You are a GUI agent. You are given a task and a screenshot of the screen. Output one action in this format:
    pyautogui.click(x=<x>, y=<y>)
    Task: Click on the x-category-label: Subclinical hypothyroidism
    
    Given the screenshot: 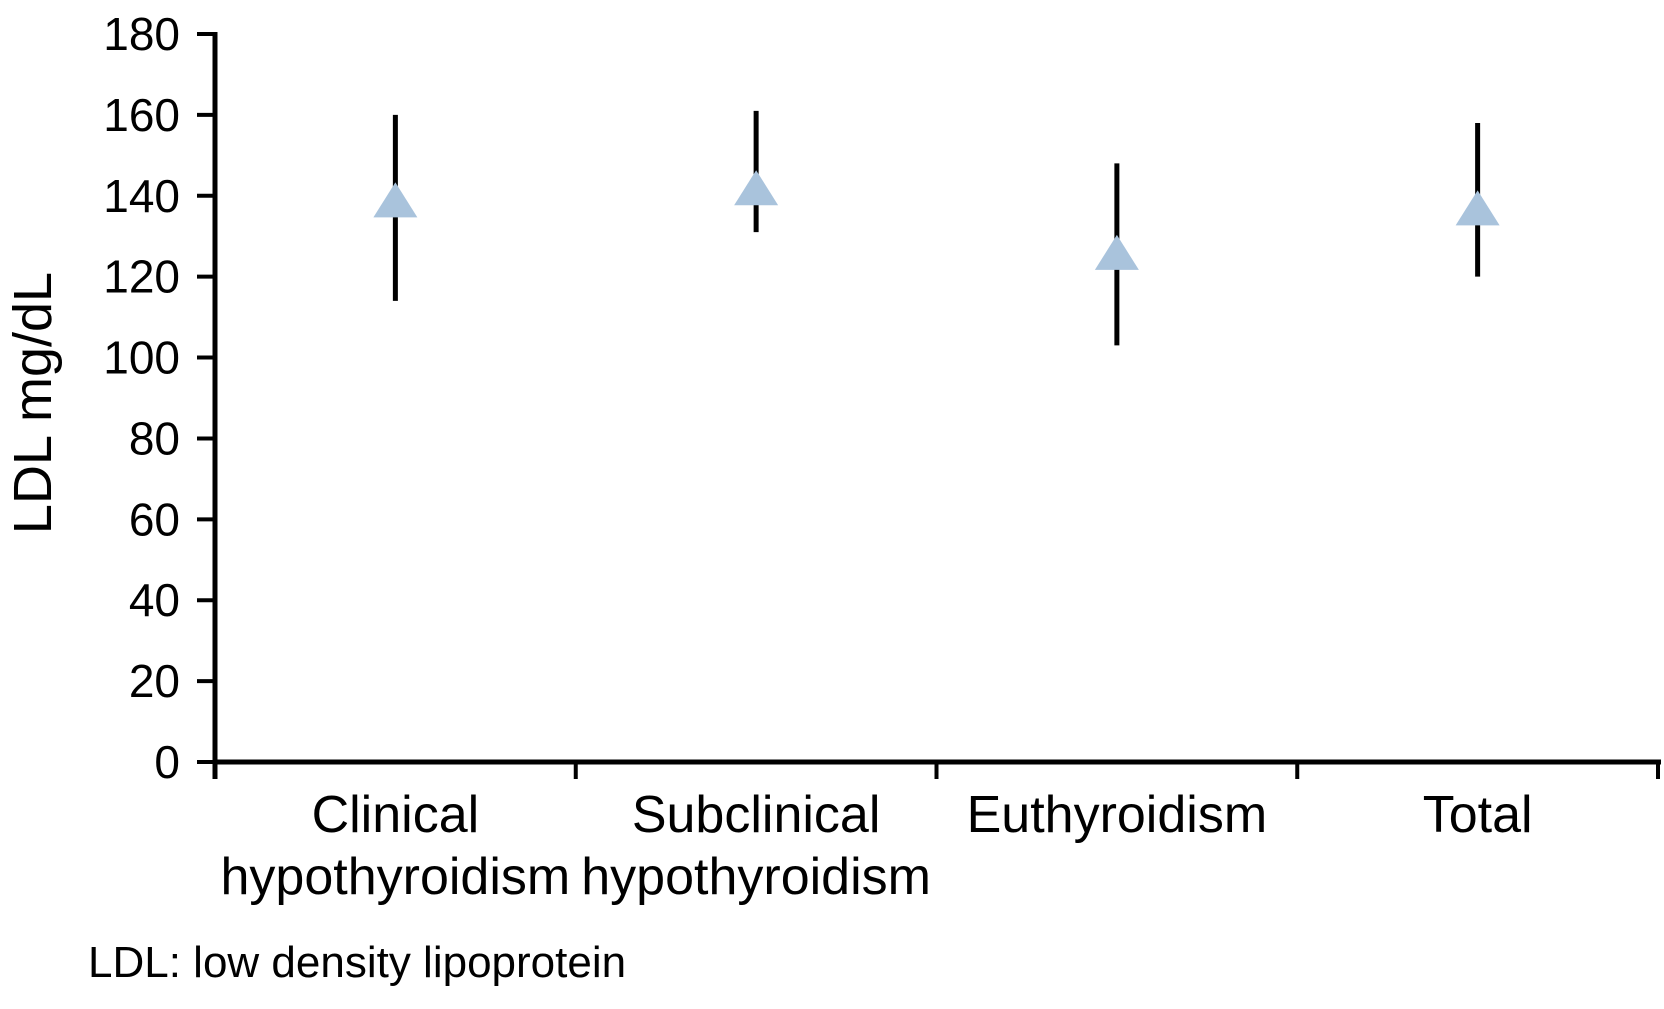 What is the action you would take?
    pyautogui.click(x=756, y=846)
    